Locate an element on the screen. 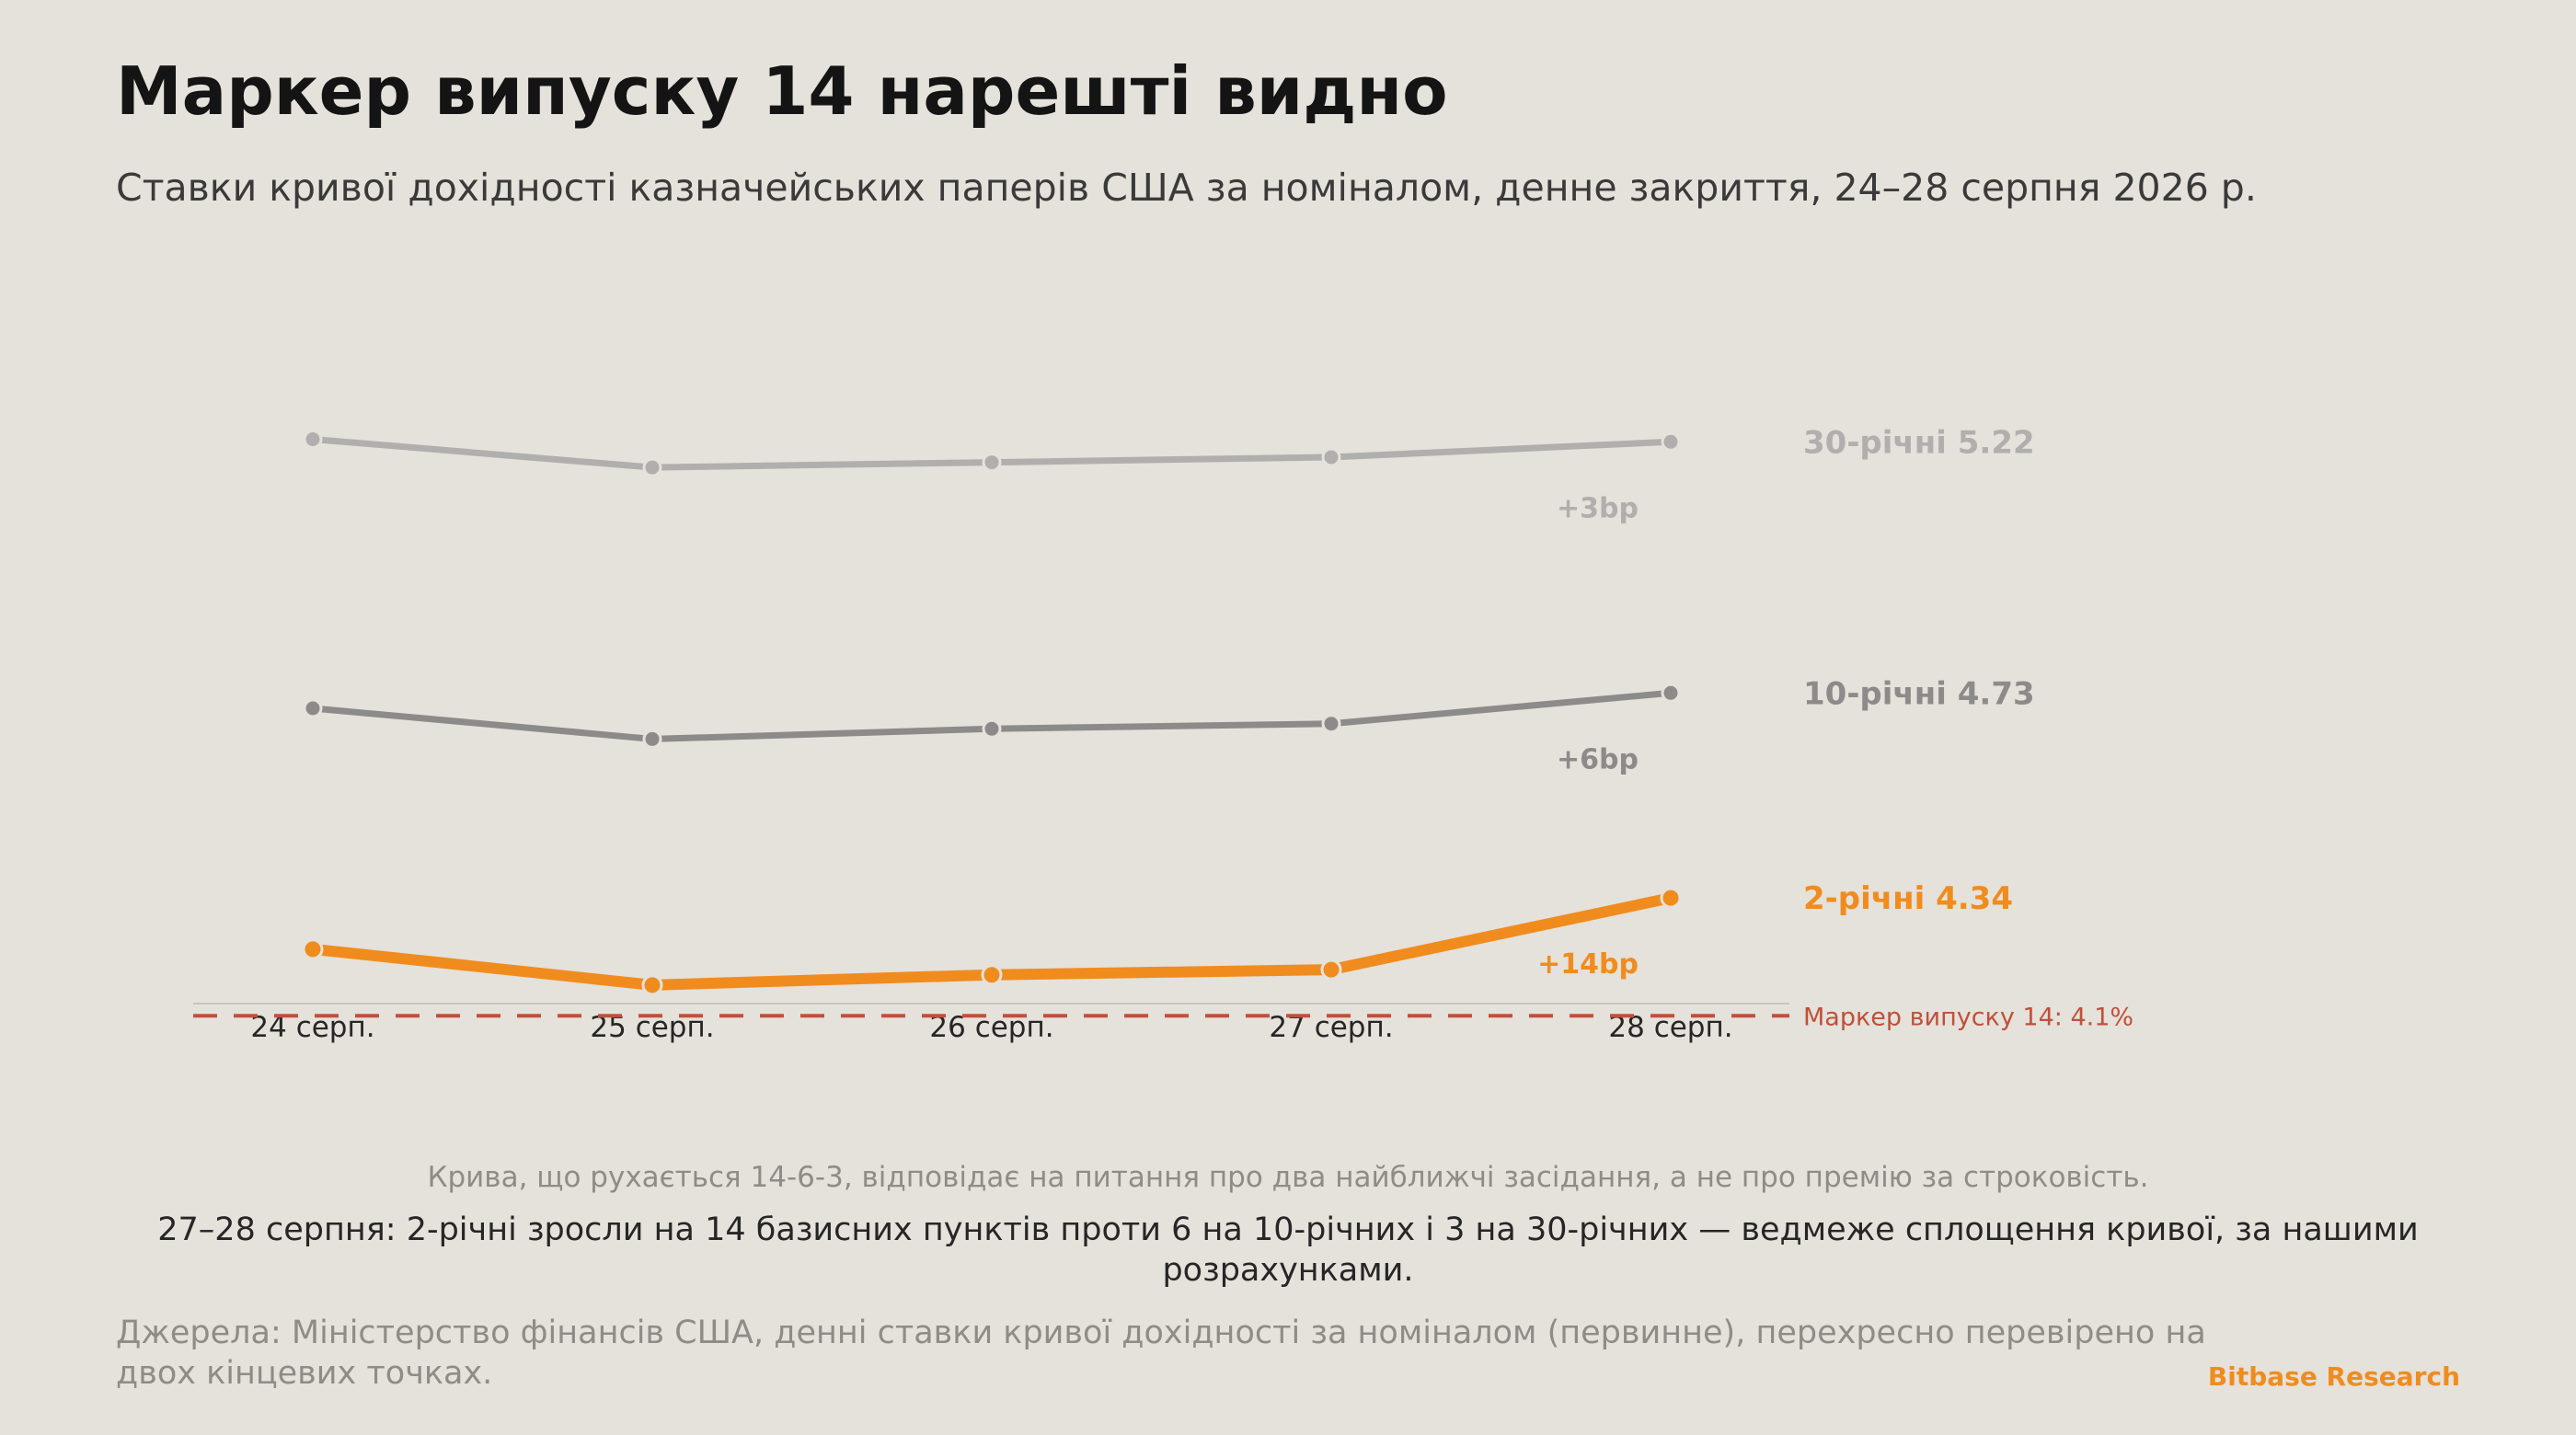 The height and width of the screenshot is (1435, 2576). series-label-30y: 30-річні 5.22 is located at coordinates (1919, 442).